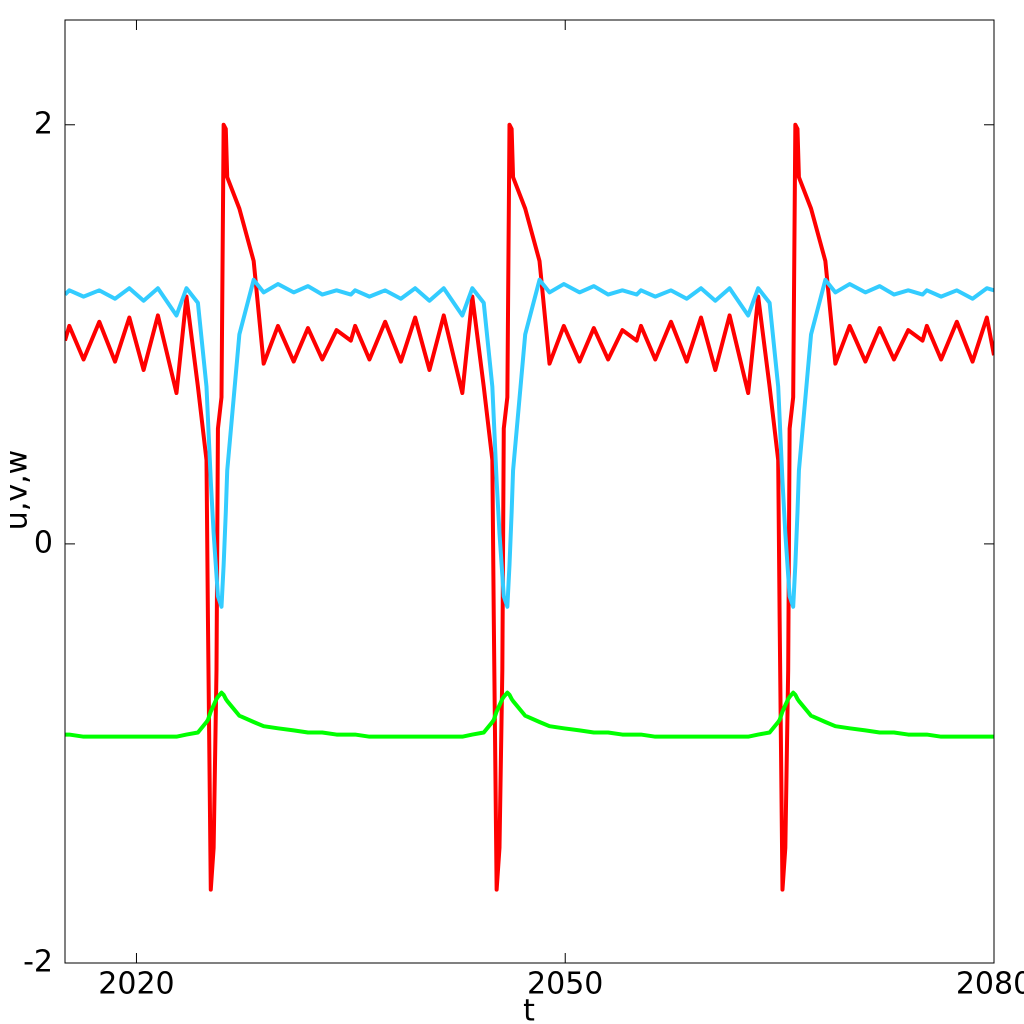 Image resolution: width=1024 pixels, height=1024 pixels. Describe the element at coordinates (43, 123) in the screenshot. I see `y-tick-label: 2` at that location.